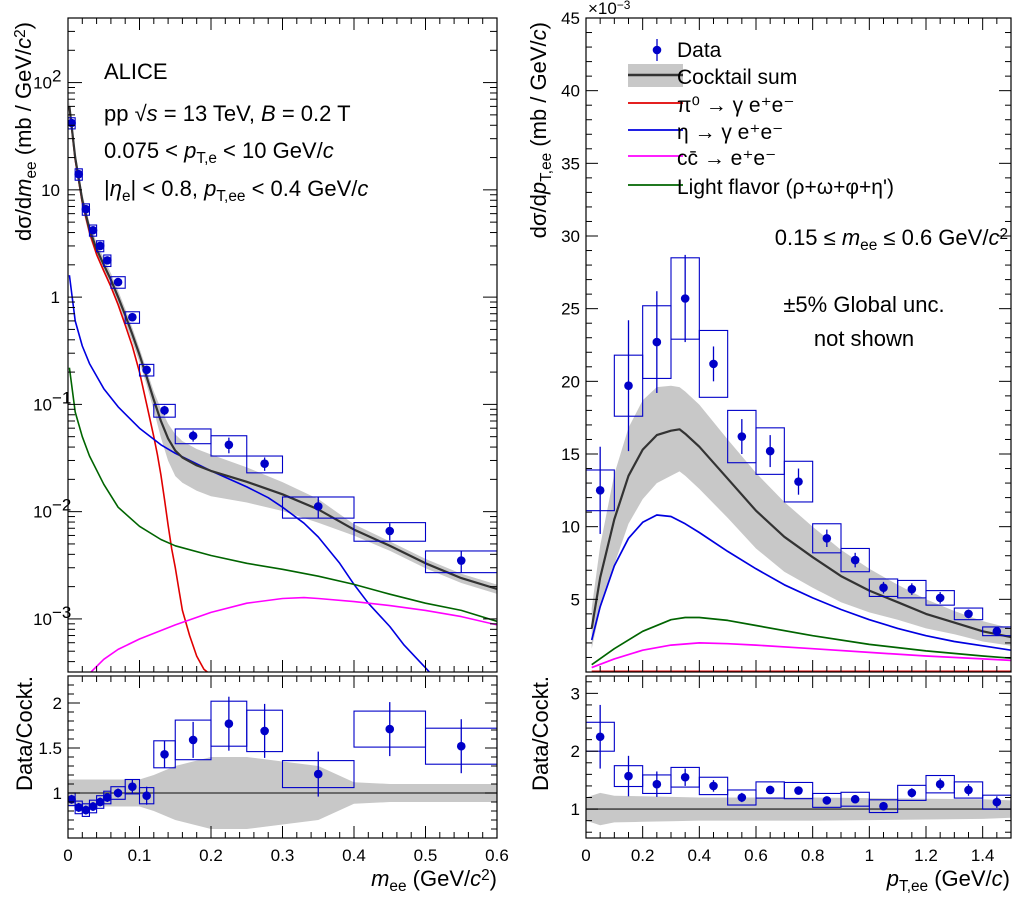  What do you see at coordinates (282, 757) in the screenshot?
I see `panel-left-bottom-frame` at bounding box center [282, 757].